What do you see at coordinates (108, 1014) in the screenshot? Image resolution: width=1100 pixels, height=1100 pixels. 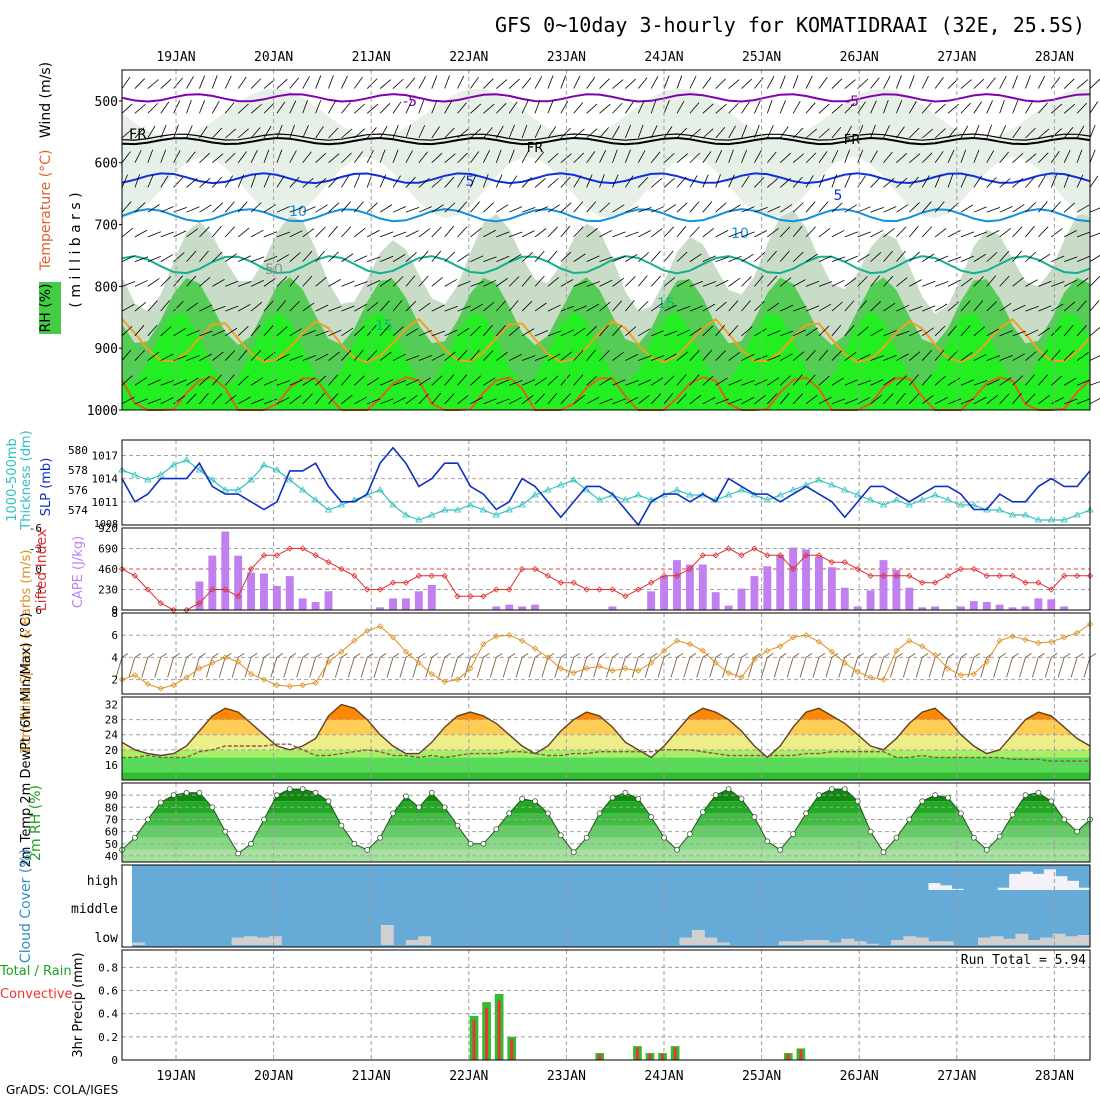 I see `precip-tick-label: 0.4` at bounding box center [108, 1014].